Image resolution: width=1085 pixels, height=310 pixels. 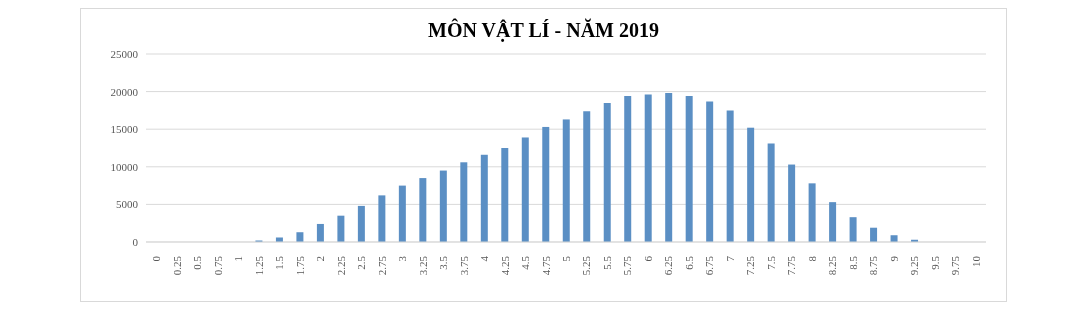 What do you see at coordinates (627, 265) in the screenshot?
I see `x-tick-label: 5.75` at bounding box center [627, 265].